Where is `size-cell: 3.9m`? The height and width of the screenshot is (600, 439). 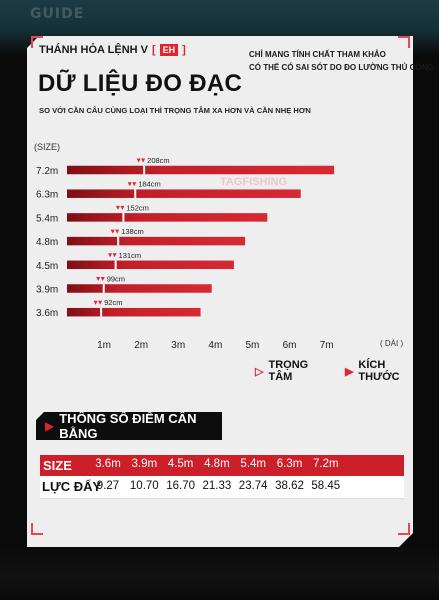 size-cell: 3.9m is located at coordinates (144, 464).